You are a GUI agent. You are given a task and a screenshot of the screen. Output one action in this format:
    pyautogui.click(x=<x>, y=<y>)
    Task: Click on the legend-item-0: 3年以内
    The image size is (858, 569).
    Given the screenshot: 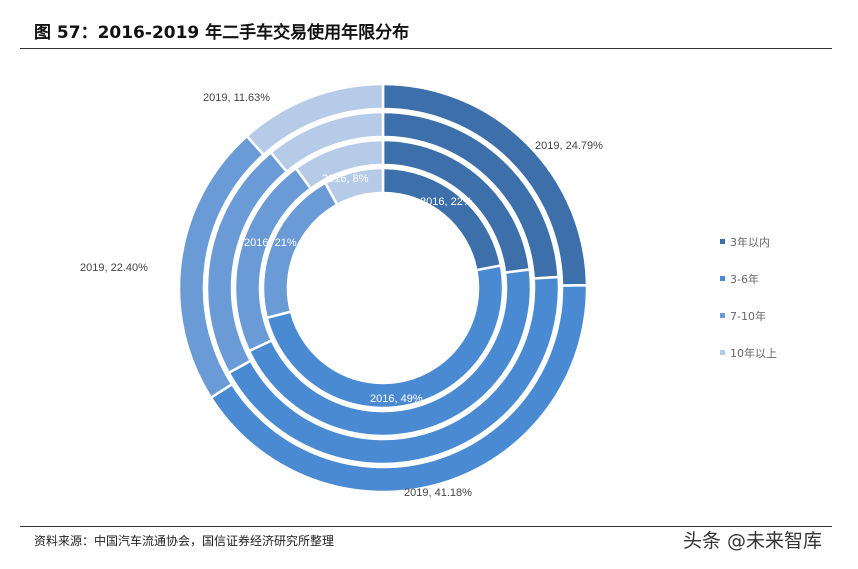 What is the action you would take?
    pyautogui.click(x=748, y=252)
    